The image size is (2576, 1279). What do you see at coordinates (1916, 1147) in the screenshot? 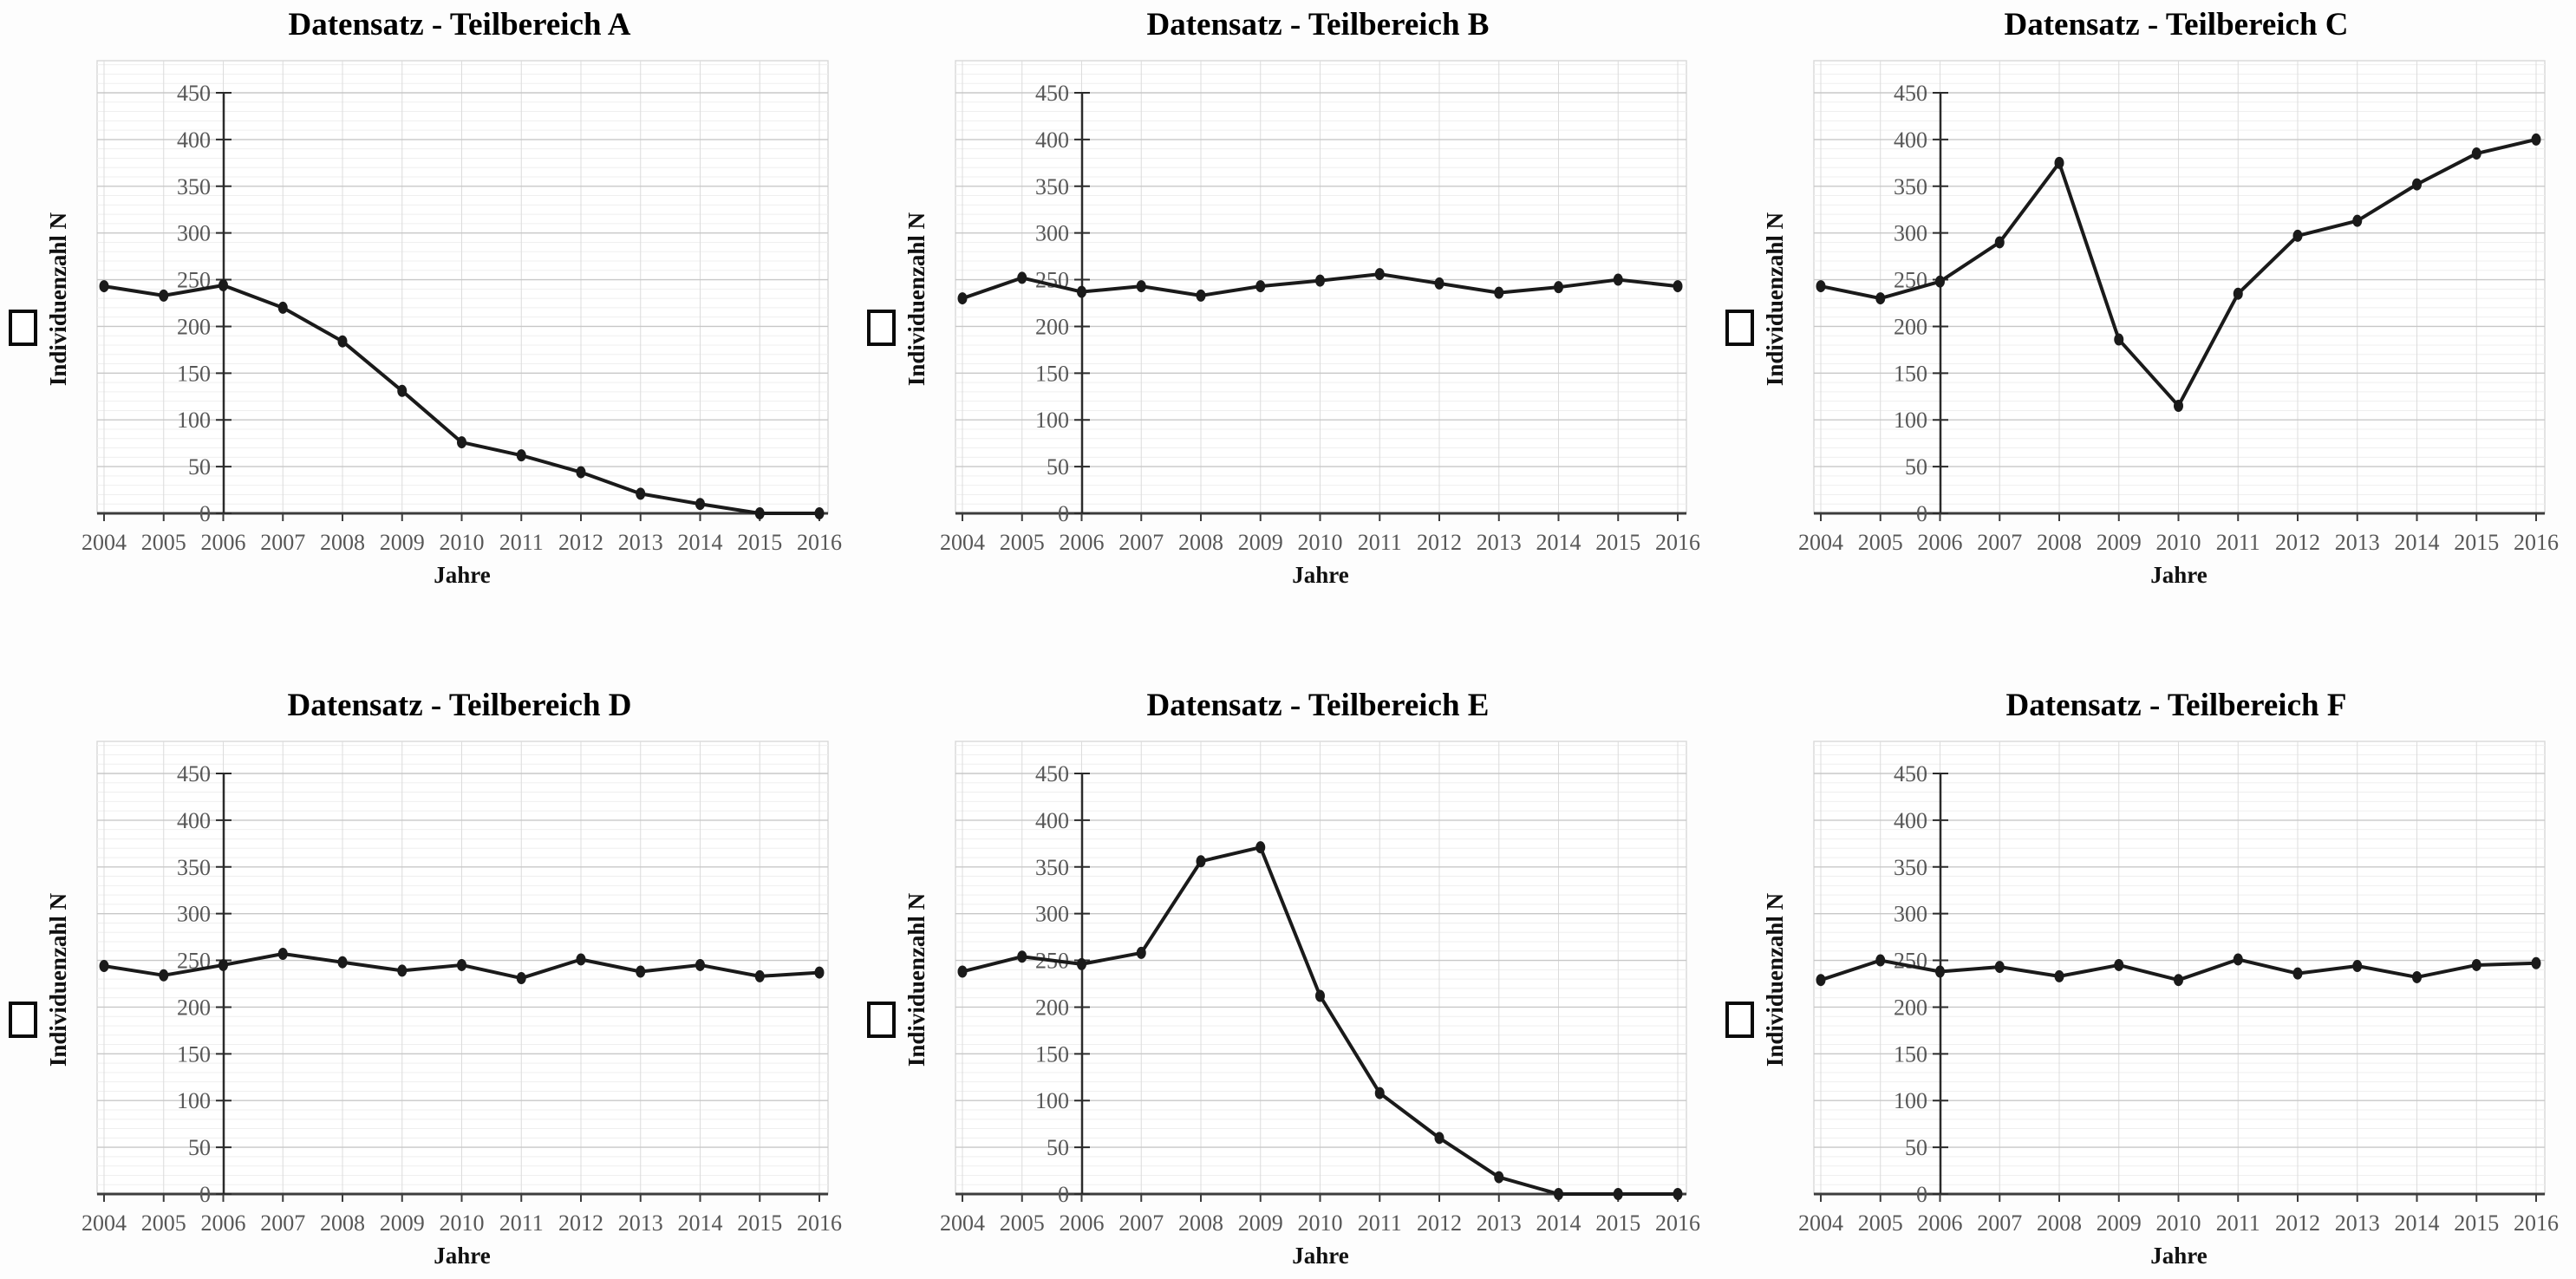
I see `y-tick-label: 50` at bounding box center [1916, 1147].